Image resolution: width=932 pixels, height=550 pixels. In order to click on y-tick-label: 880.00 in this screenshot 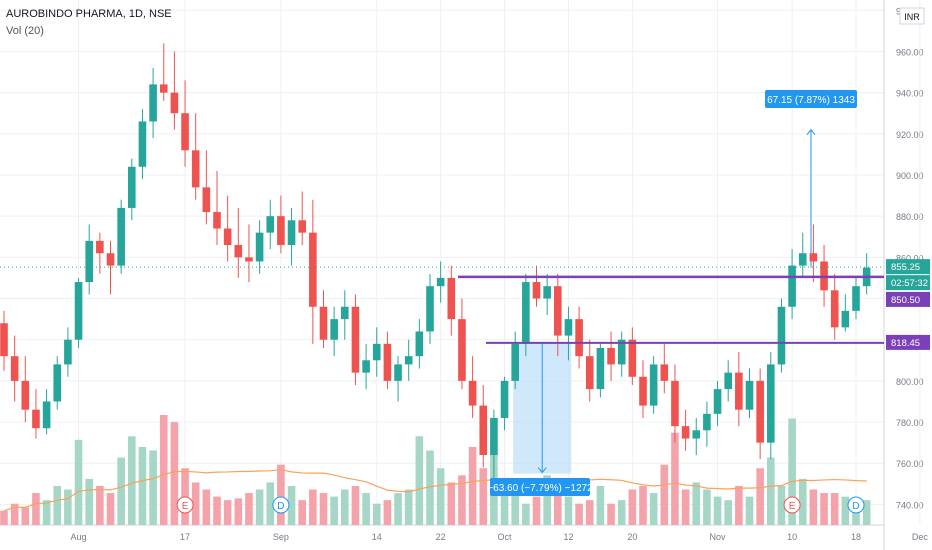, I will do `click(910, 217)`.